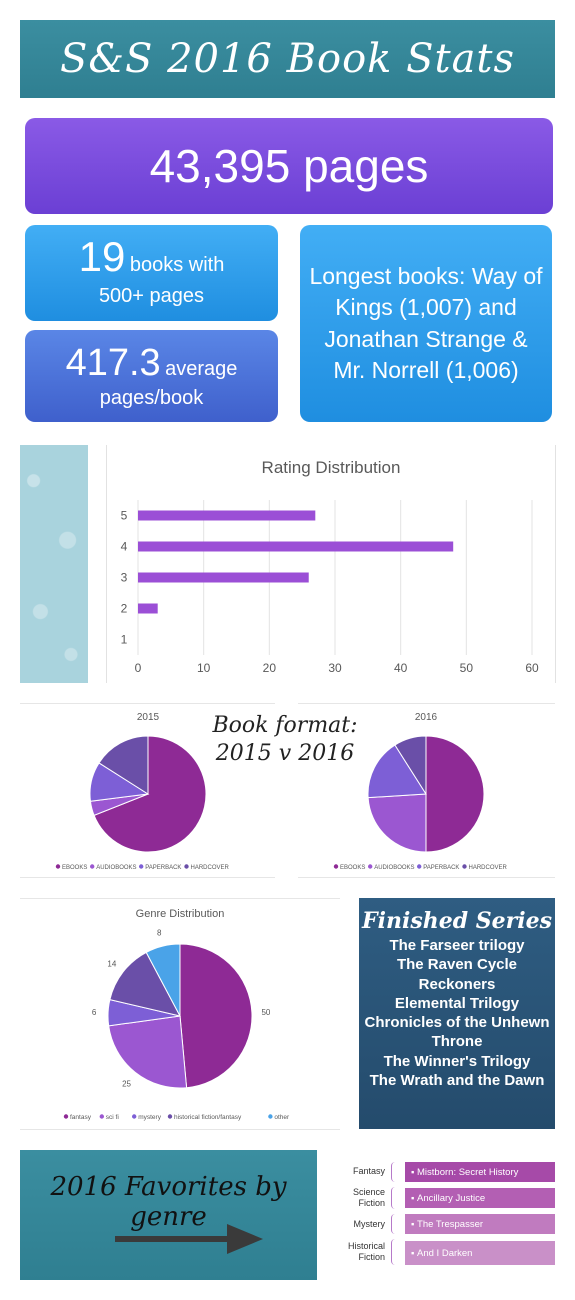 This screenshot has width=575, height=1300. I want to click on series-item: Chronicles of the Unhewn Throne, so click(457, 1032).